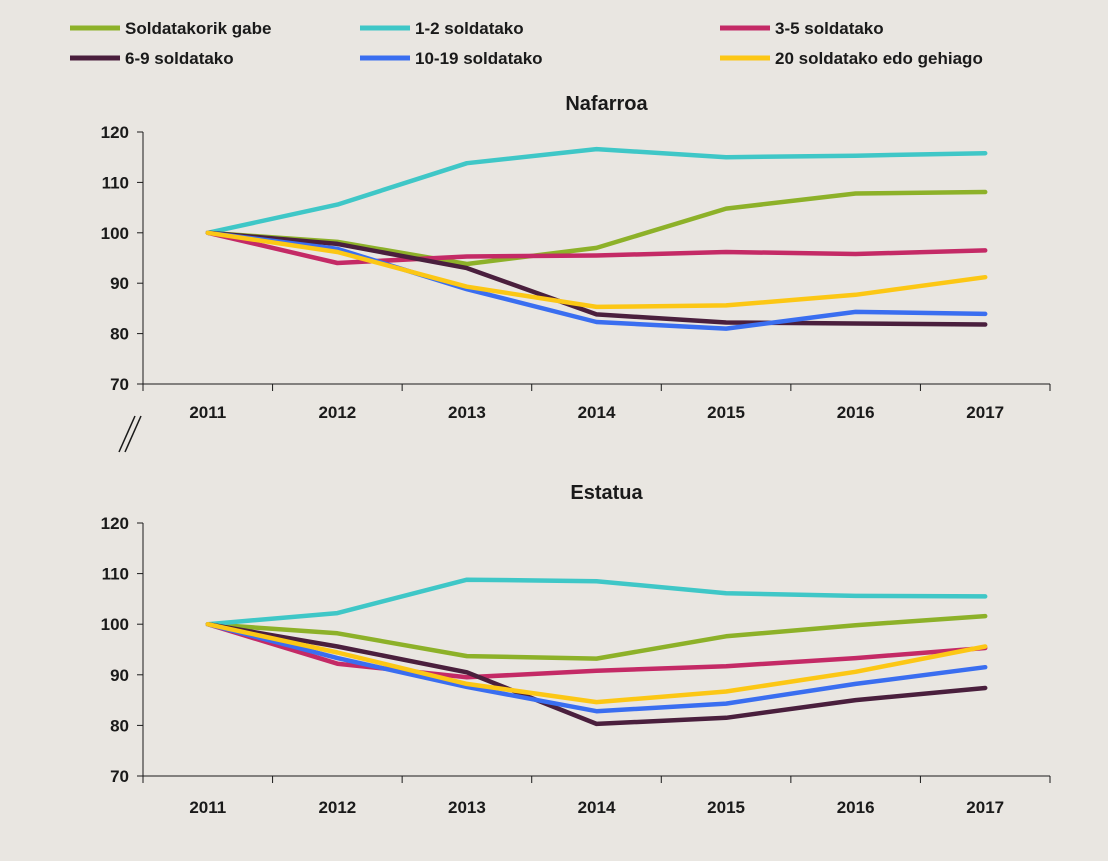 This screenshot has width=1108, height=861. What do you see at coordinates (879, 58) in the screenshot?
I see `legend-label: 20 soldatako edo gehiago` at bounding box center [879, 58].